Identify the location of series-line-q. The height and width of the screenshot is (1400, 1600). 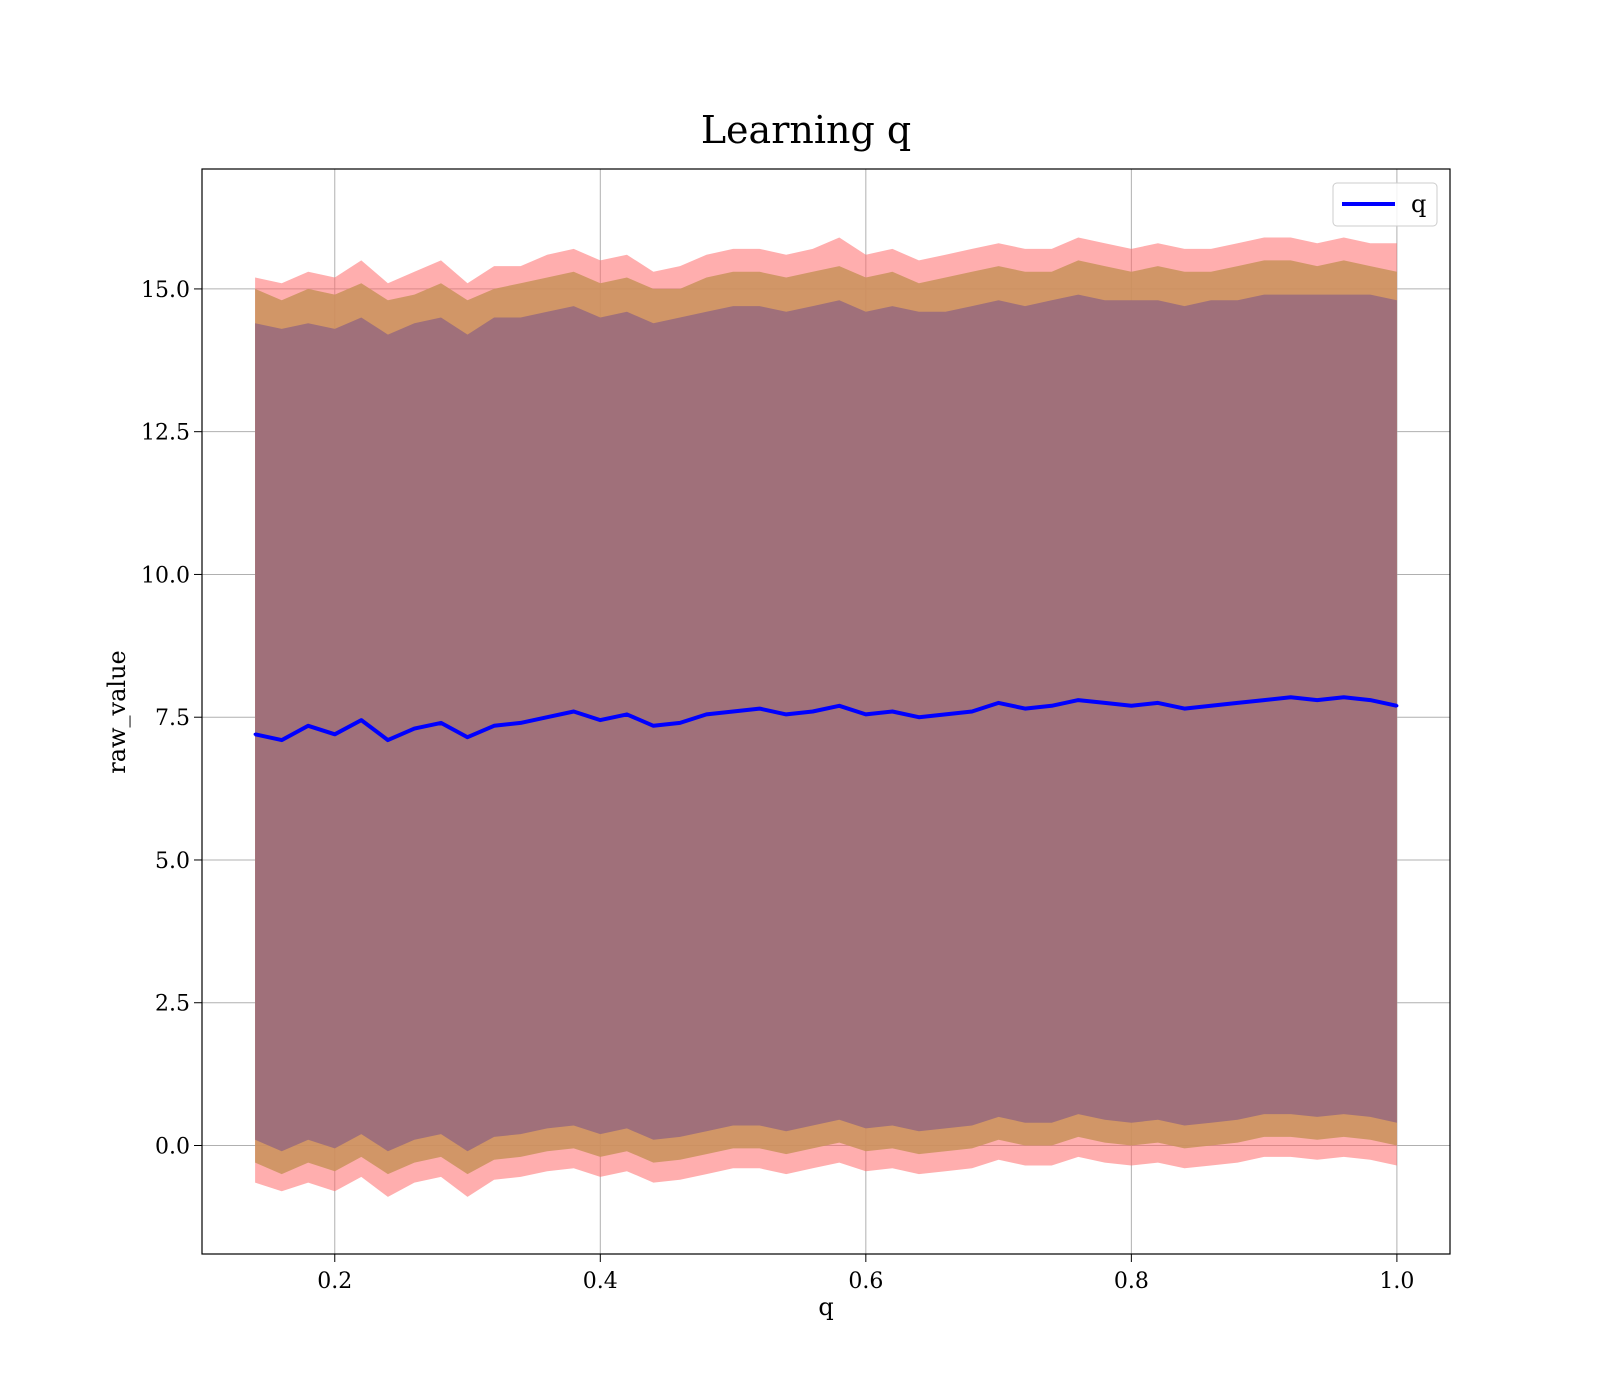
(826, 719).